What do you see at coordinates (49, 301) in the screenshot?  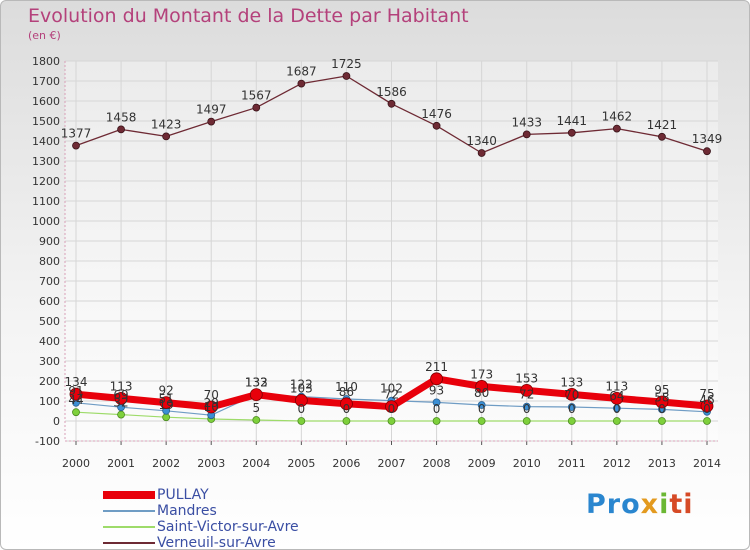 I see `y-tick-label: 600` at bounding box center [49, 301].